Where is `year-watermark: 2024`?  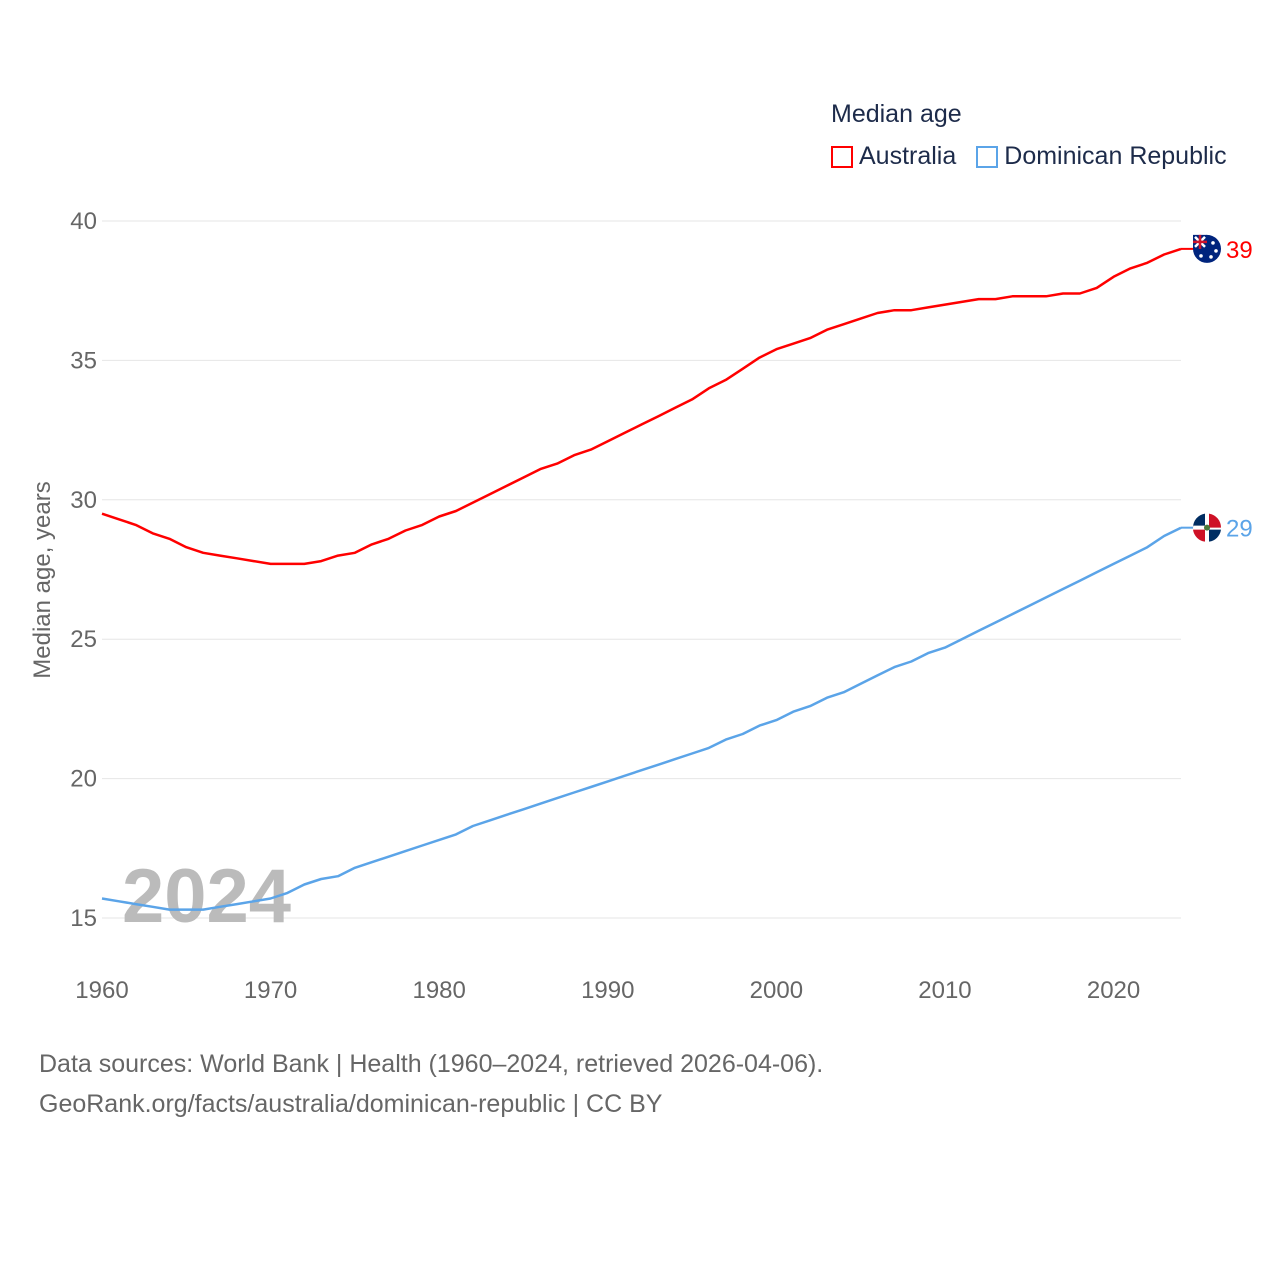
year-watermark: 2024 is located at coordinates (206, 896).